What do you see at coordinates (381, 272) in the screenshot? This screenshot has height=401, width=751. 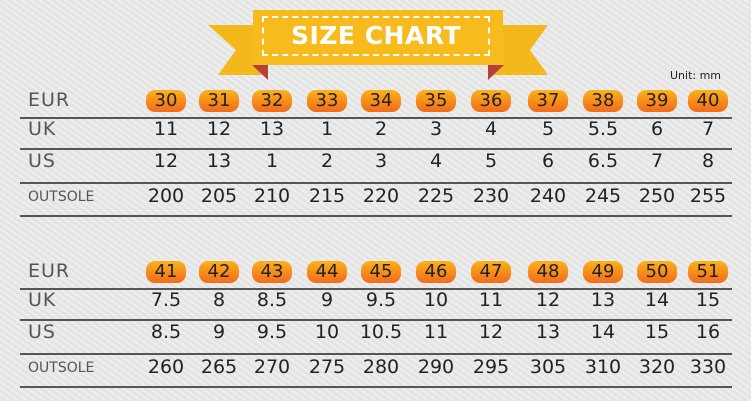 I see `eur-size-badge: 45` at bounding box center [381, 272].